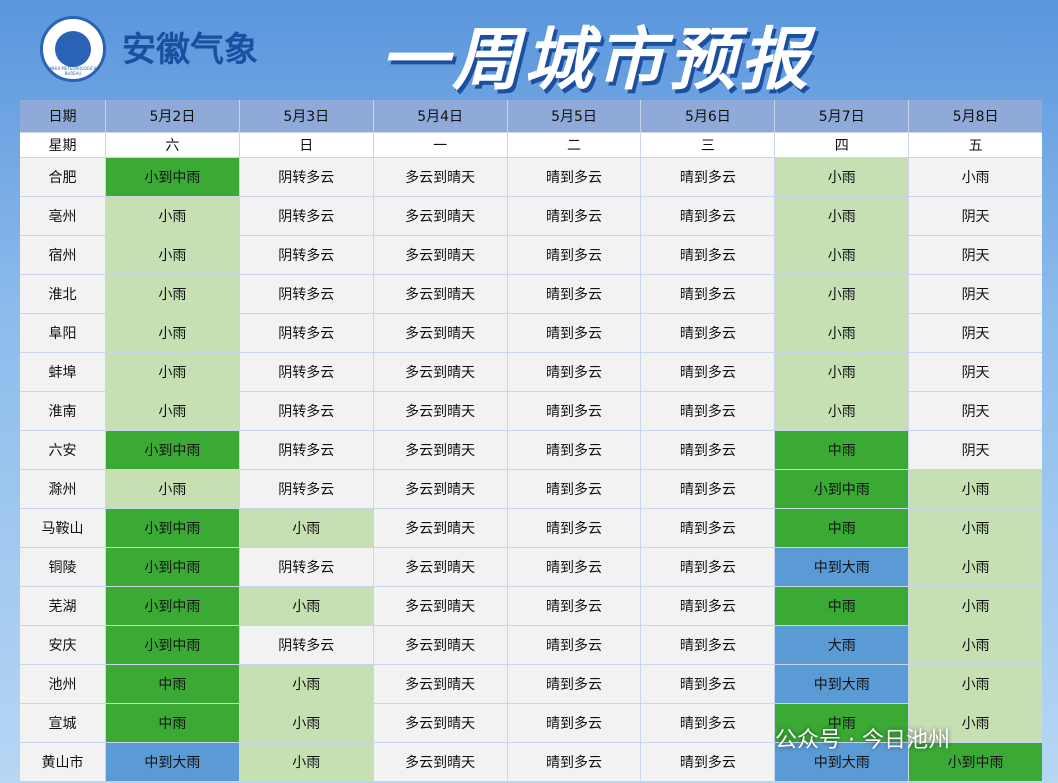  What do you see at coordinates (62, 489) in the screenshot?
I see `city-cell: 滁州` at bounding box center [62, 489].